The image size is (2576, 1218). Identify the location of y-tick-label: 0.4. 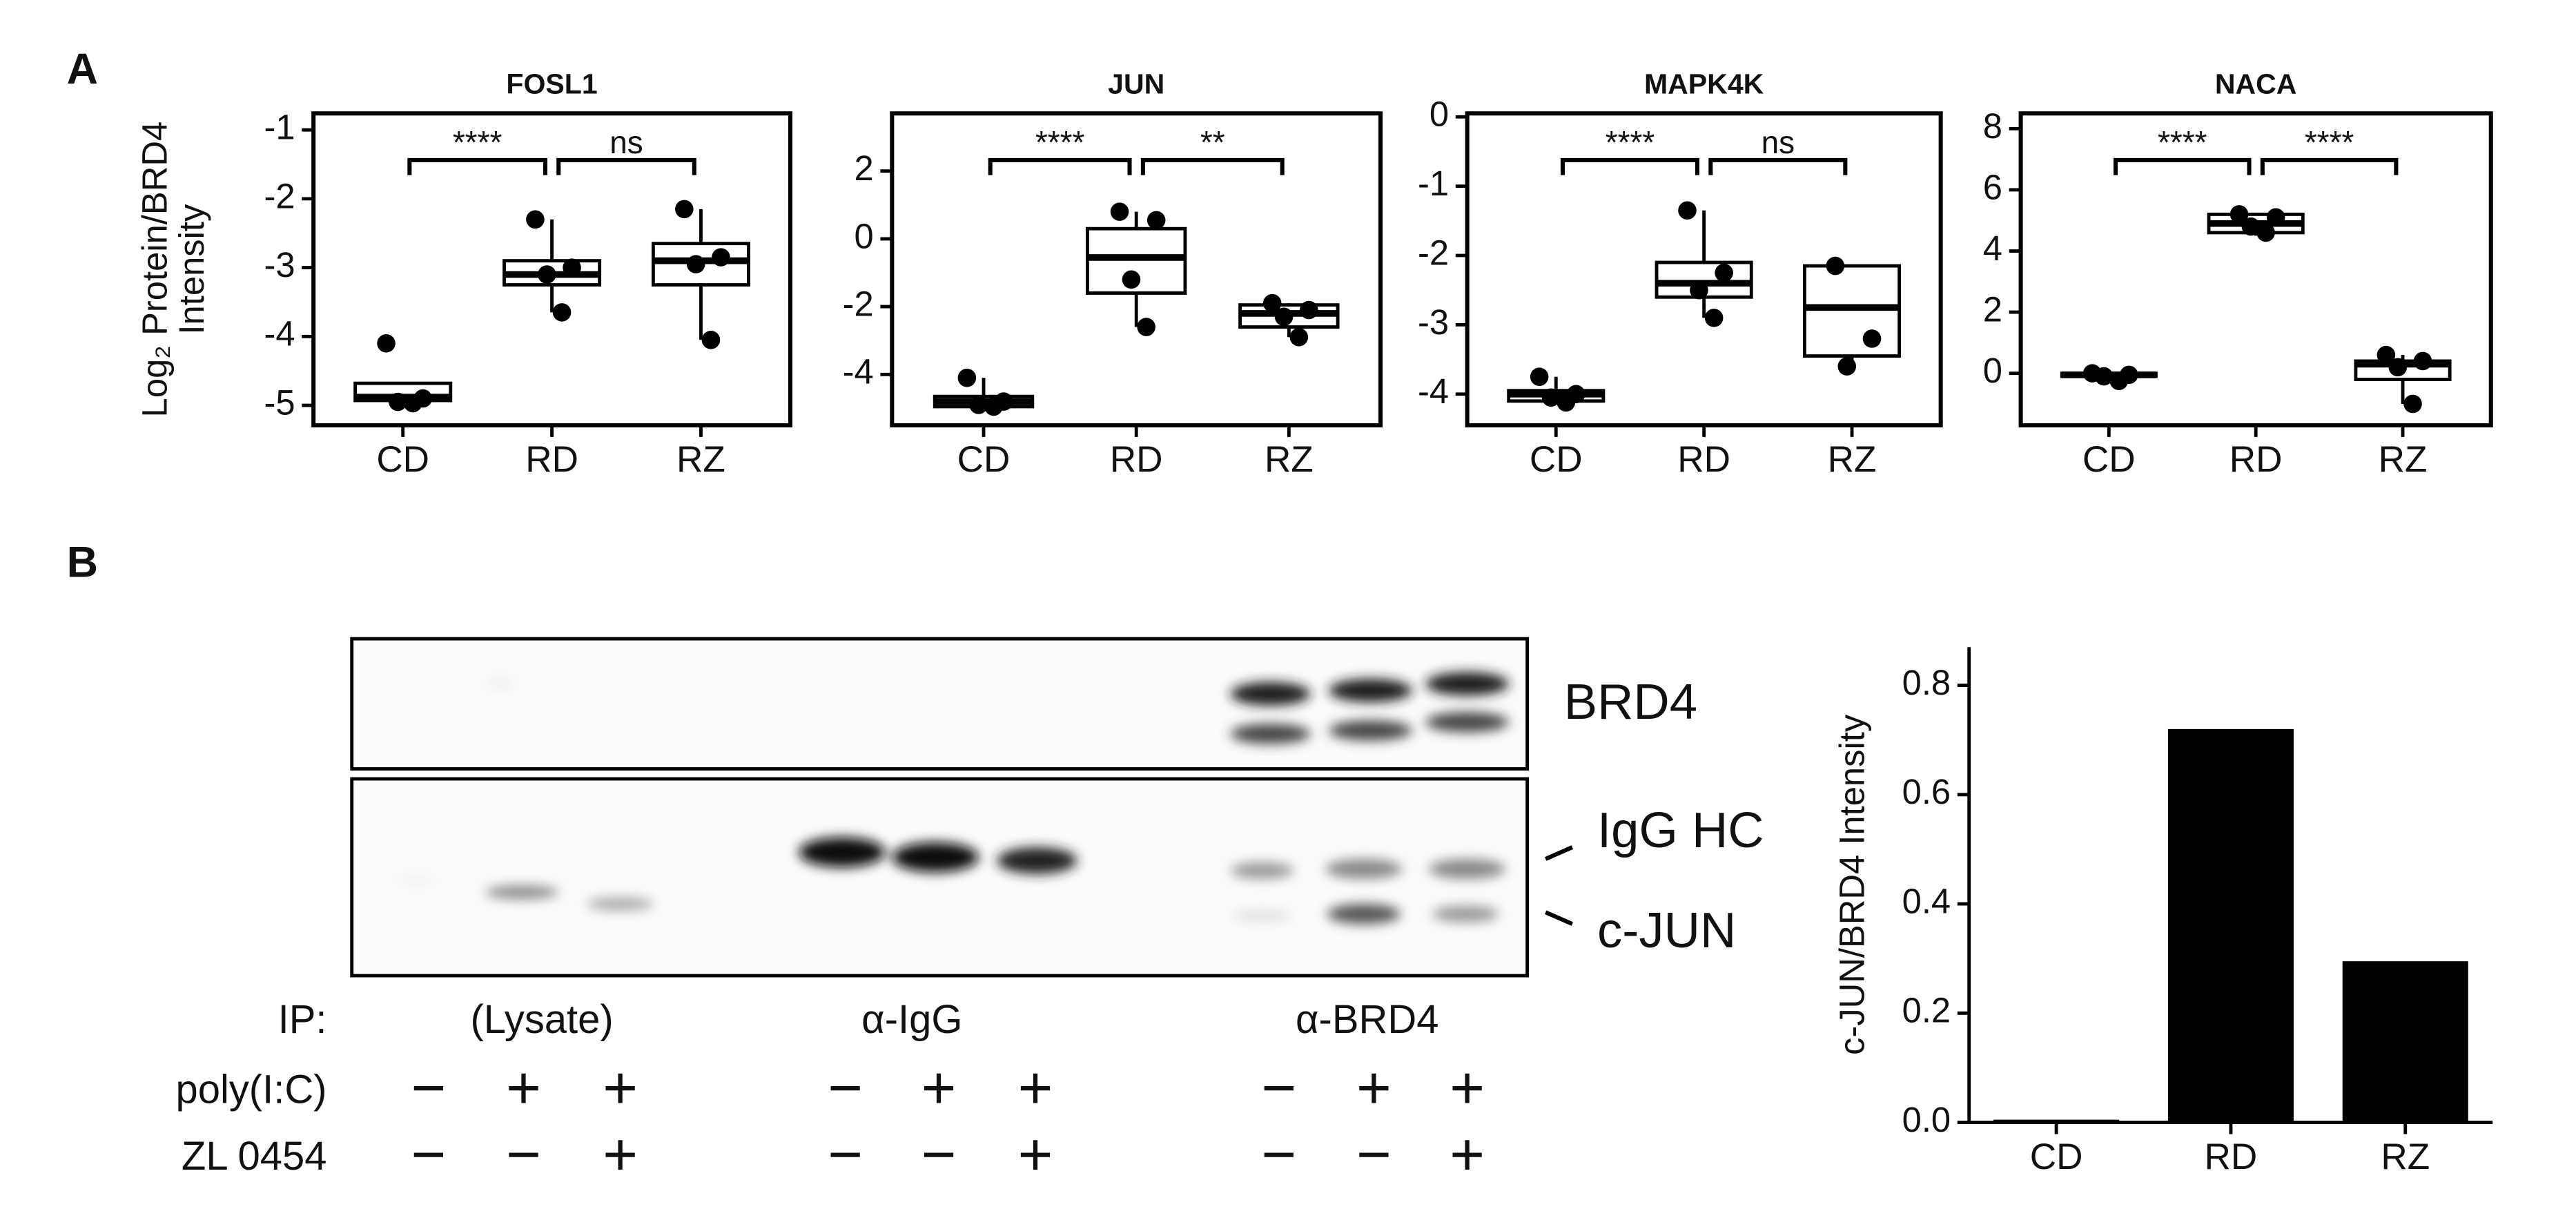
(1926, 900).